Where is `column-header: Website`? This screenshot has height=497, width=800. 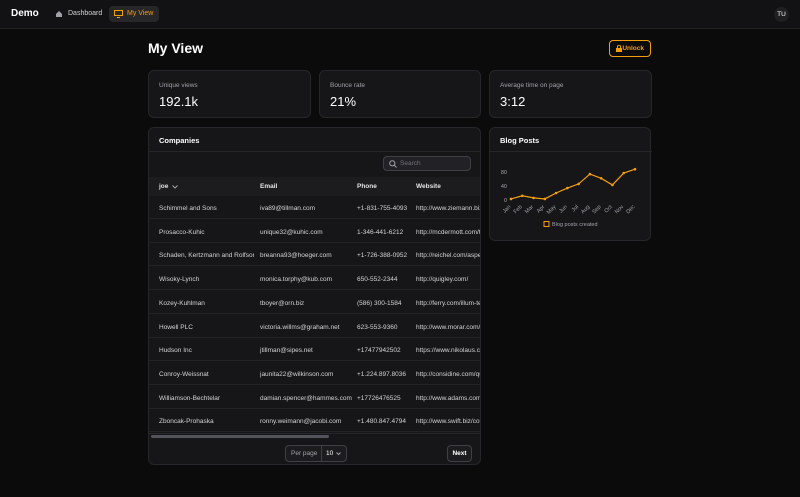
column-header: Website is located at coordinates (428, 186).